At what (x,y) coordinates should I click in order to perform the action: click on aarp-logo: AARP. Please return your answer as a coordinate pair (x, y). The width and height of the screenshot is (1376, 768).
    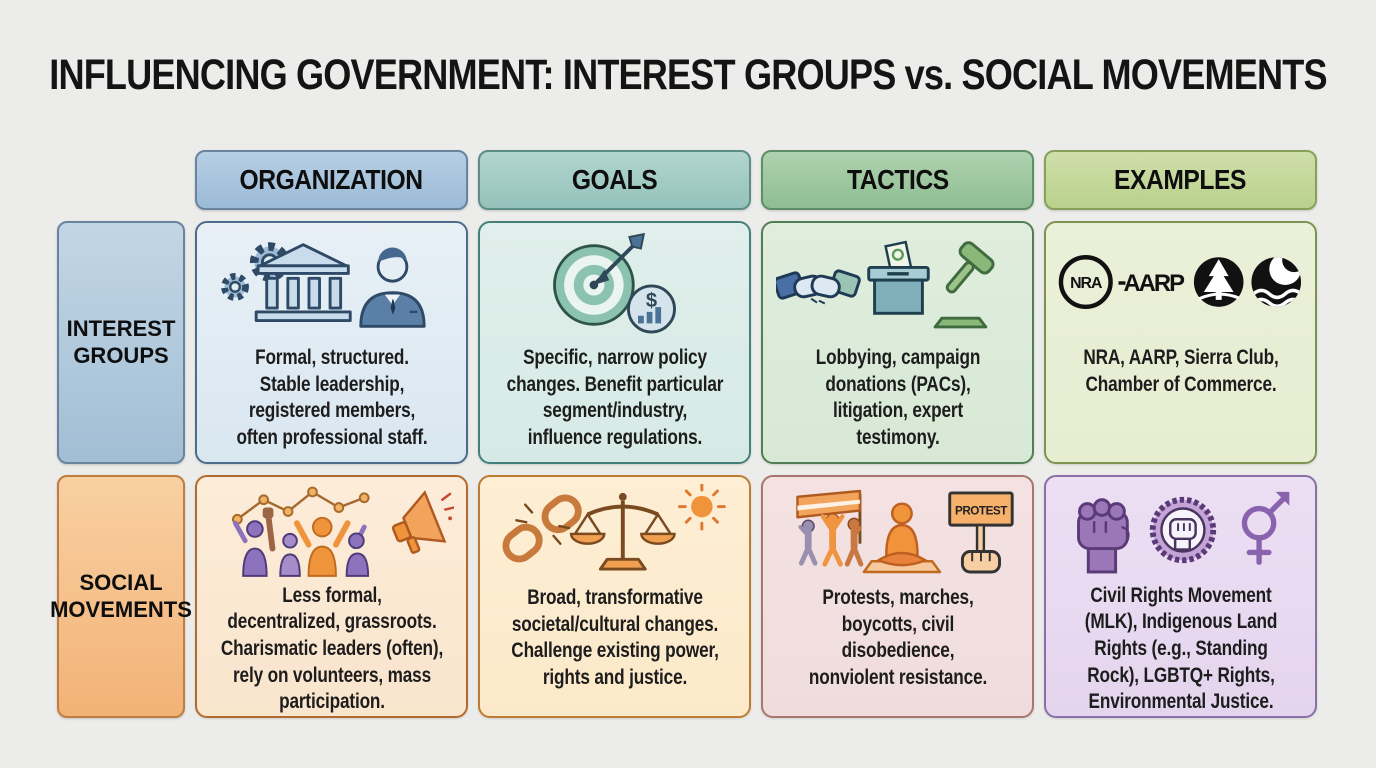
    Looking at the image, I should click on (1152, 283).